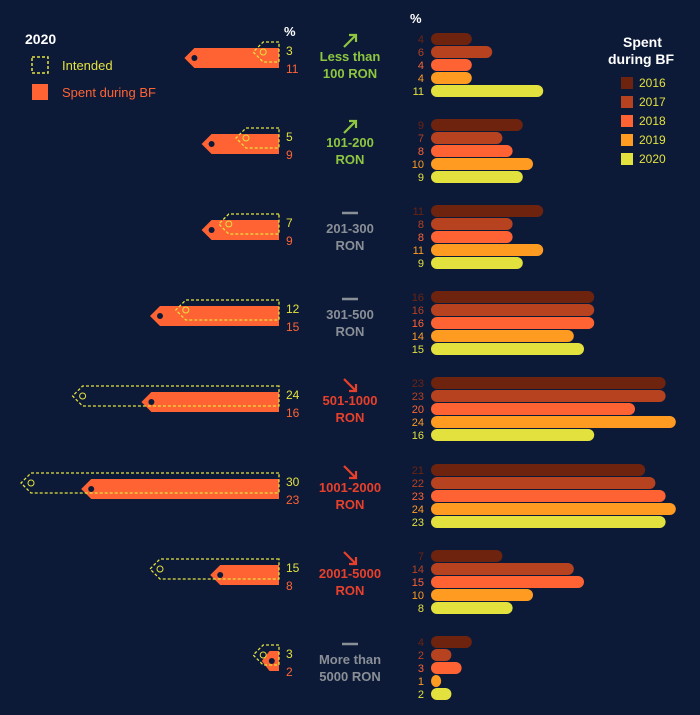 The height and width of the screenshot is (715, 700). Describe the element at coordinates (627, 83) in the screenshot. I see `legend-swatch-2016` at that location.